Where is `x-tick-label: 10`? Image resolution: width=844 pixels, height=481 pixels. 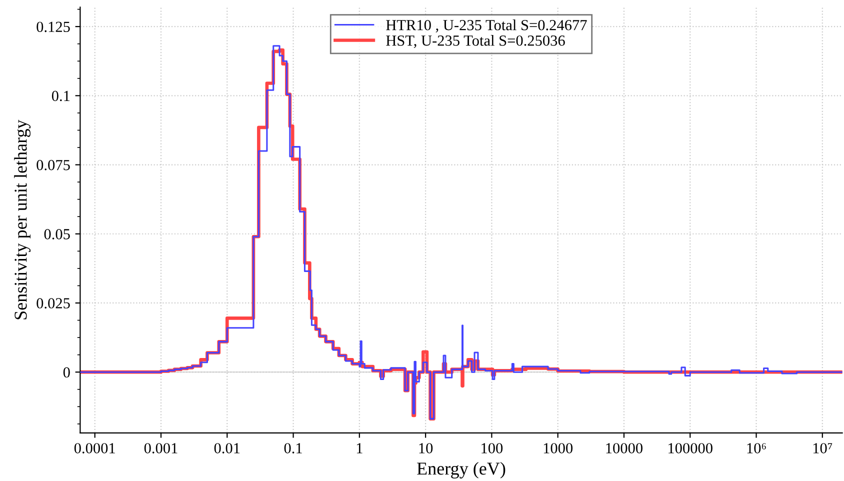 x-tick-label: 10 is located at coordinates (426, 448).